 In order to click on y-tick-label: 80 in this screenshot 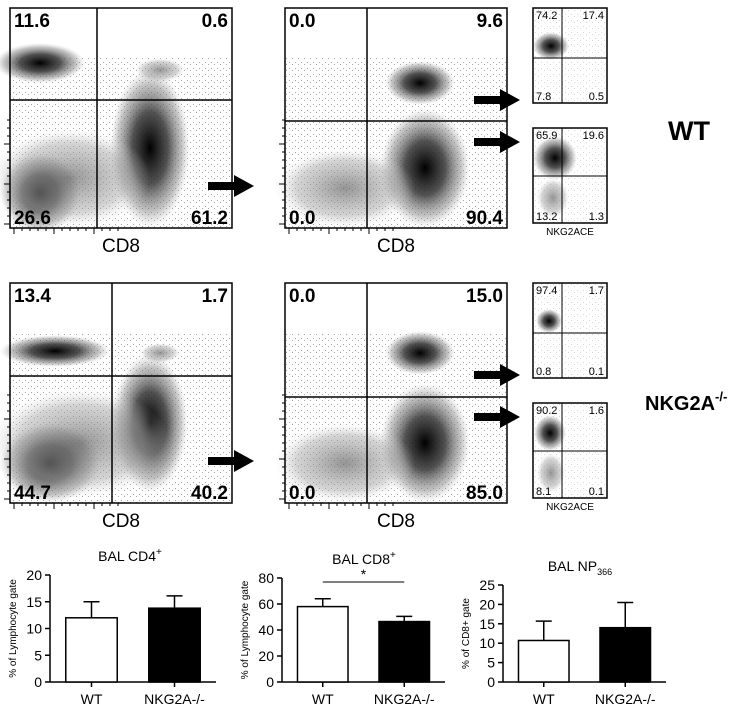, I will do `click(266, 578)`.